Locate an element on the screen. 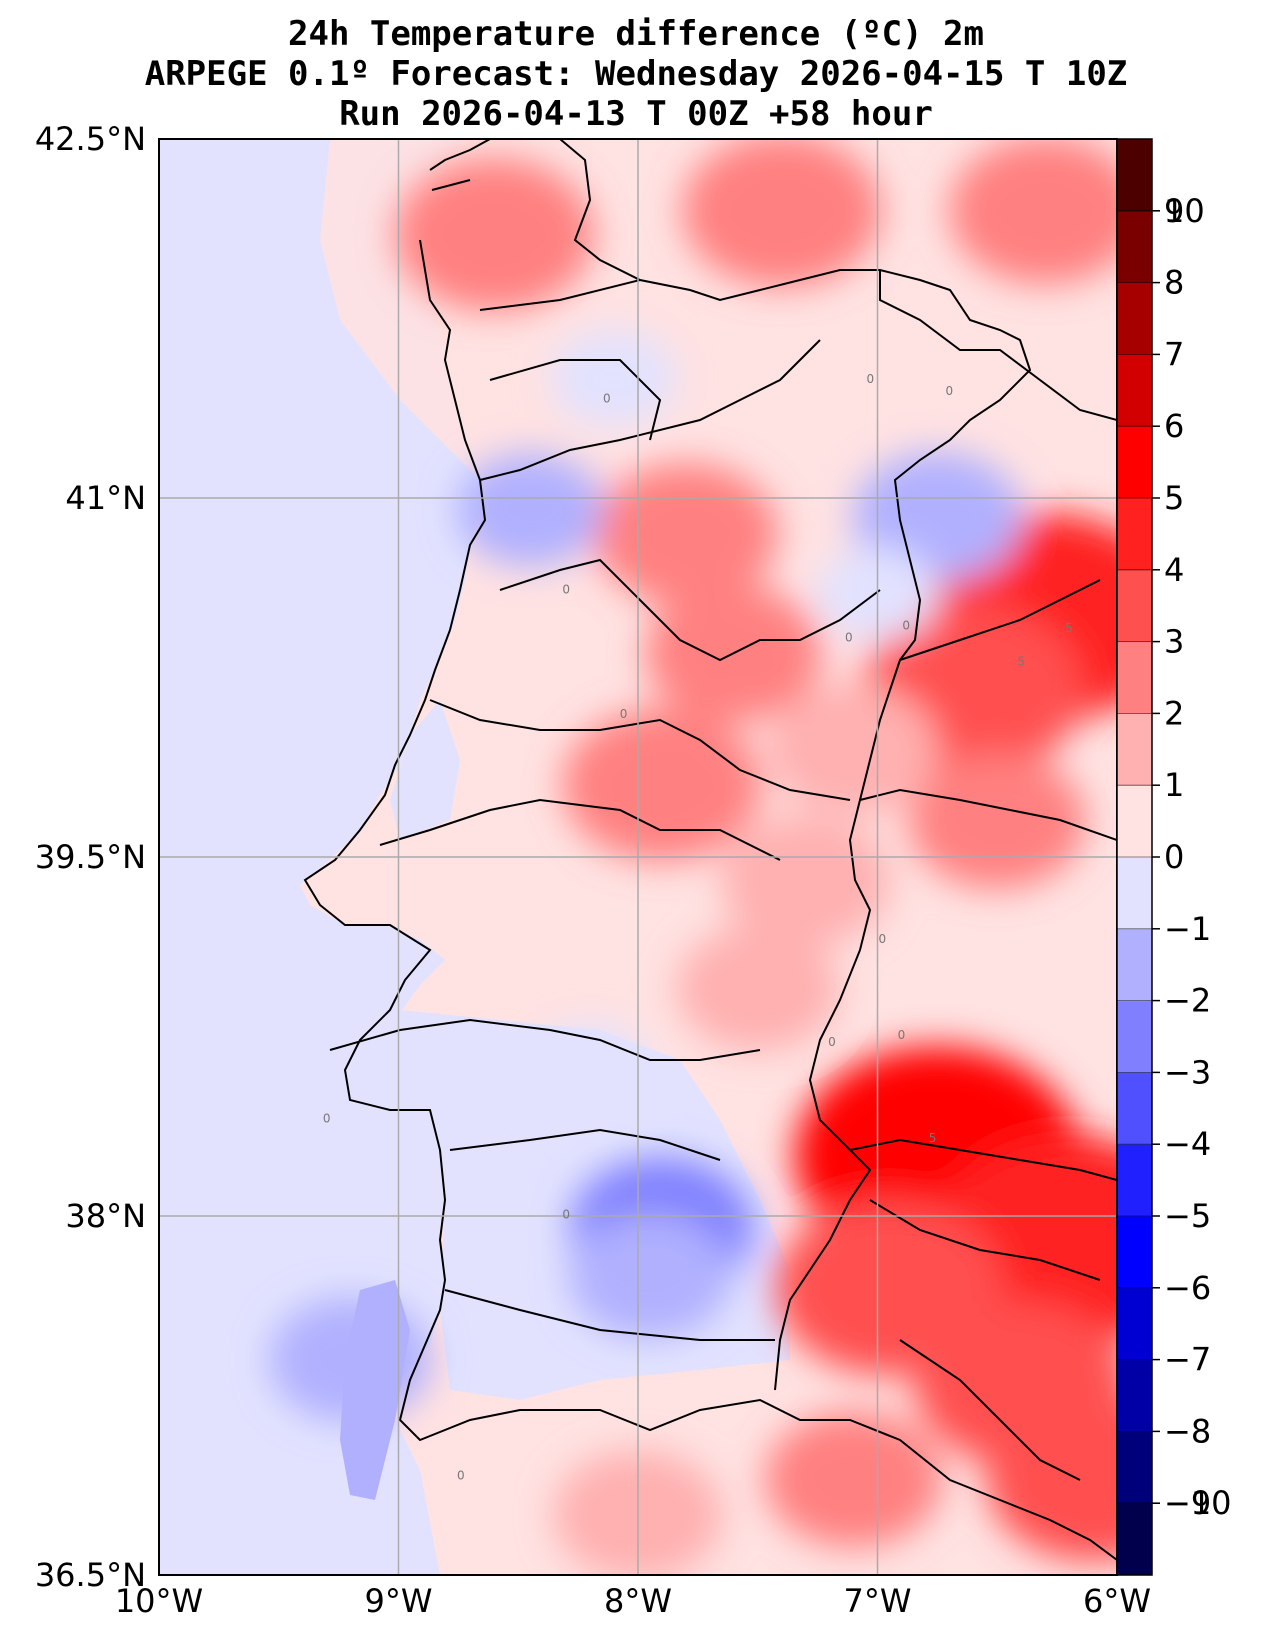  cold-sea-tongue is located at coordinates (375, 1390).